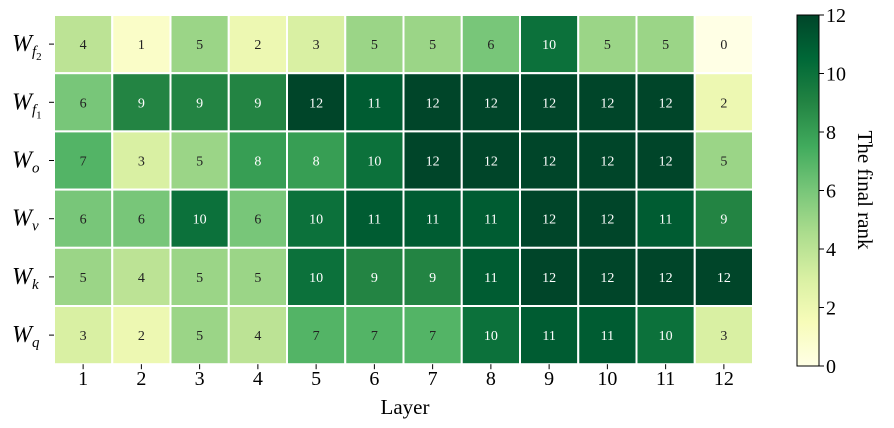 The height and width of the screenshot is (428, 894). Describe the element at coordinates (865, 190) in the screenshot. I see `colorbar-label: The final rank` at that location.